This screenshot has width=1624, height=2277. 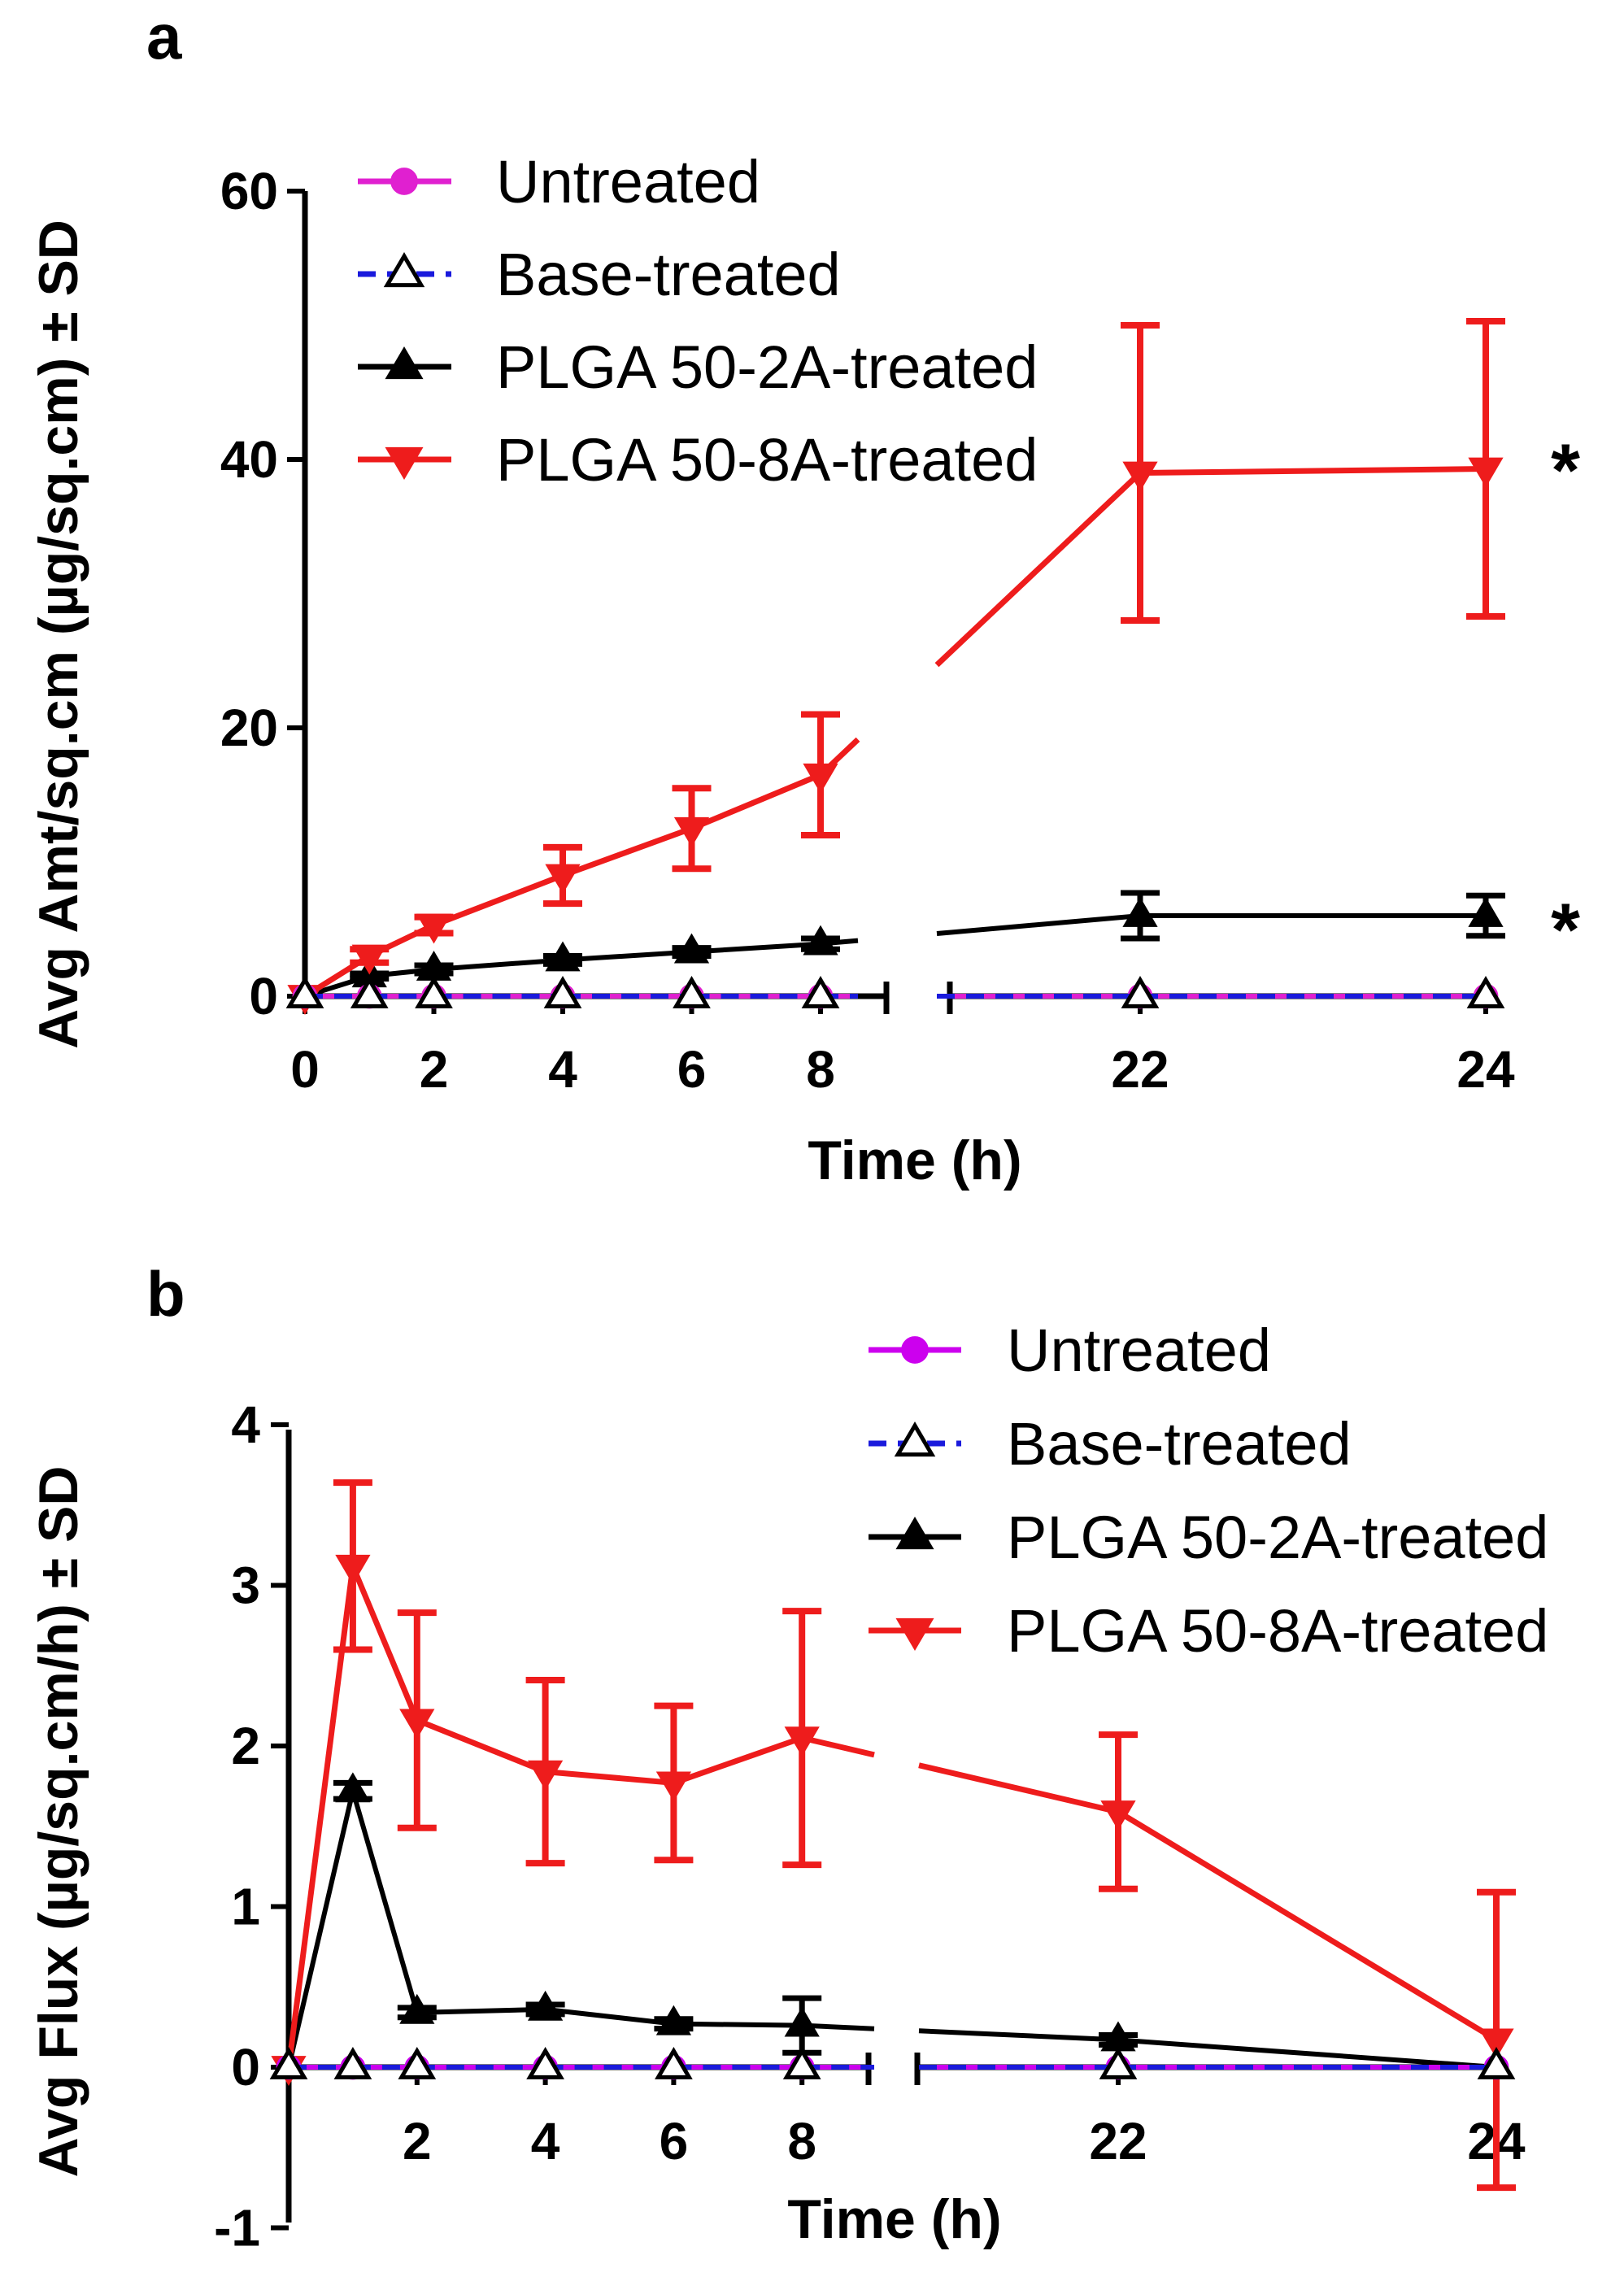 What do you see at coordinates (1485, 1069) in the screenshot?
I see `x-tick-label: 24` at bounding box center [1485, 1069].